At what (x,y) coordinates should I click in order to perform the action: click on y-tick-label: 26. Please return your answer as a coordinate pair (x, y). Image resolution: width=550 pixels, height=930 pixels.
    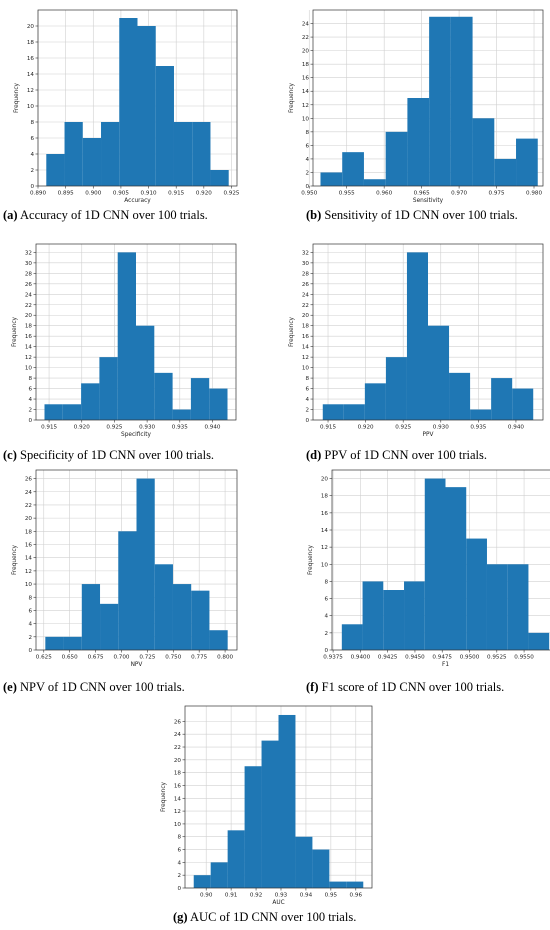
    Looking at the image, I should click on (29, 480).